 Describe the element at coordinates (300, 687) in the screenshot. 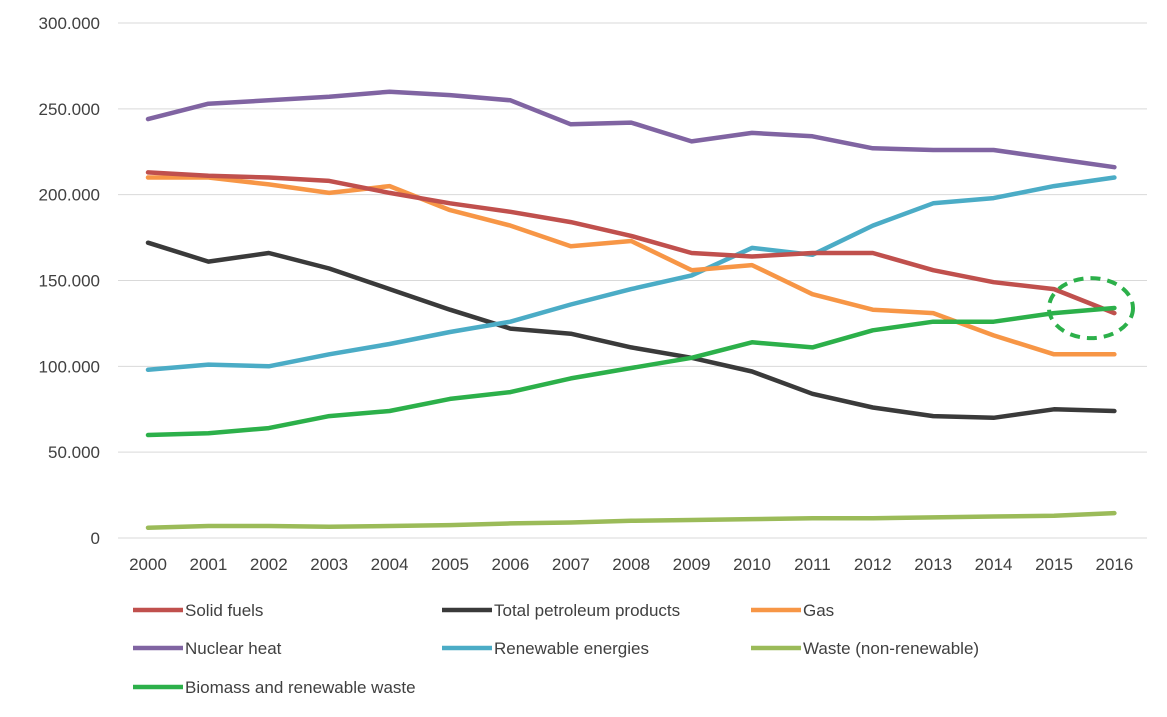

I see `legend-label: Biomass and renewable waste` at that location.